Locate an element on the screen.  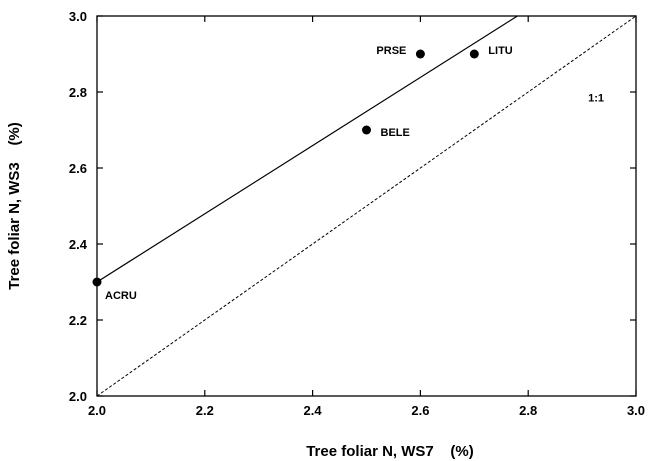
x-tick-label: 2.8 is located at coordinates (528, 410).